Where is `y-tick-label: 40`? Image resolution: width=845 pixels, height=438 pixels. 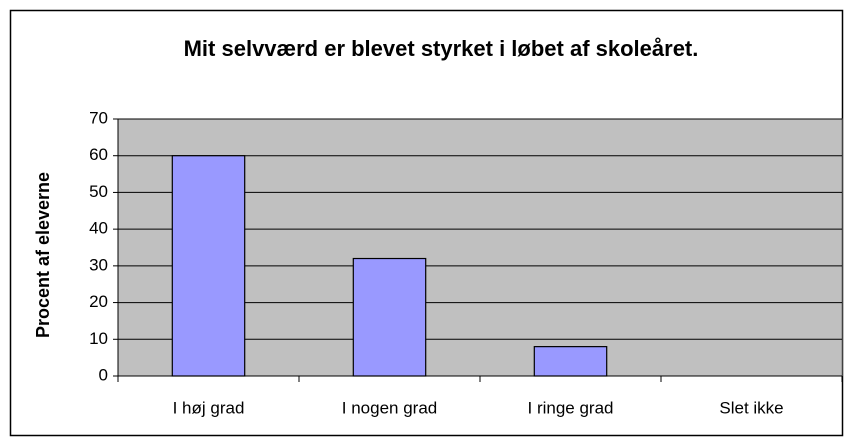 y-tick-label: 40 is located at coordinates (98, 228).